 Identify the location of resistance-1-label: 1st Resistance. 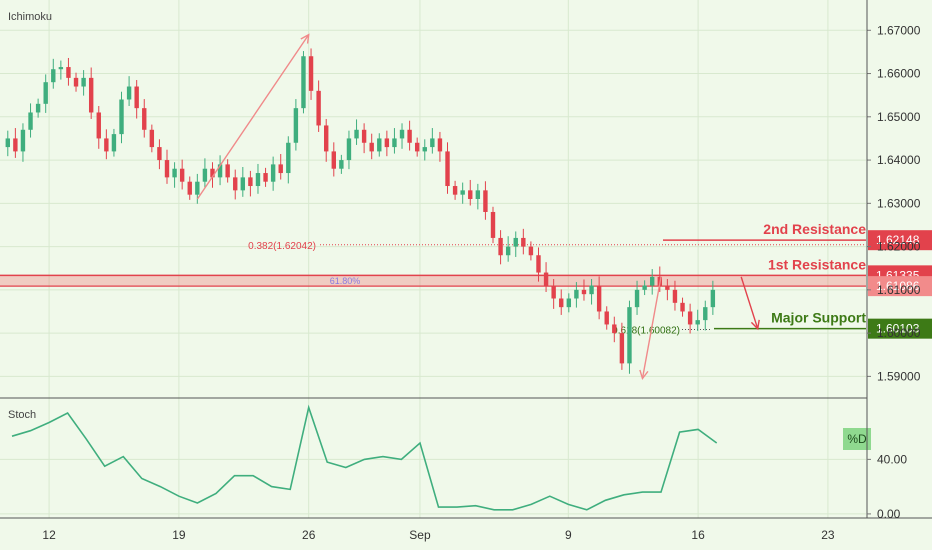
(817, 264).